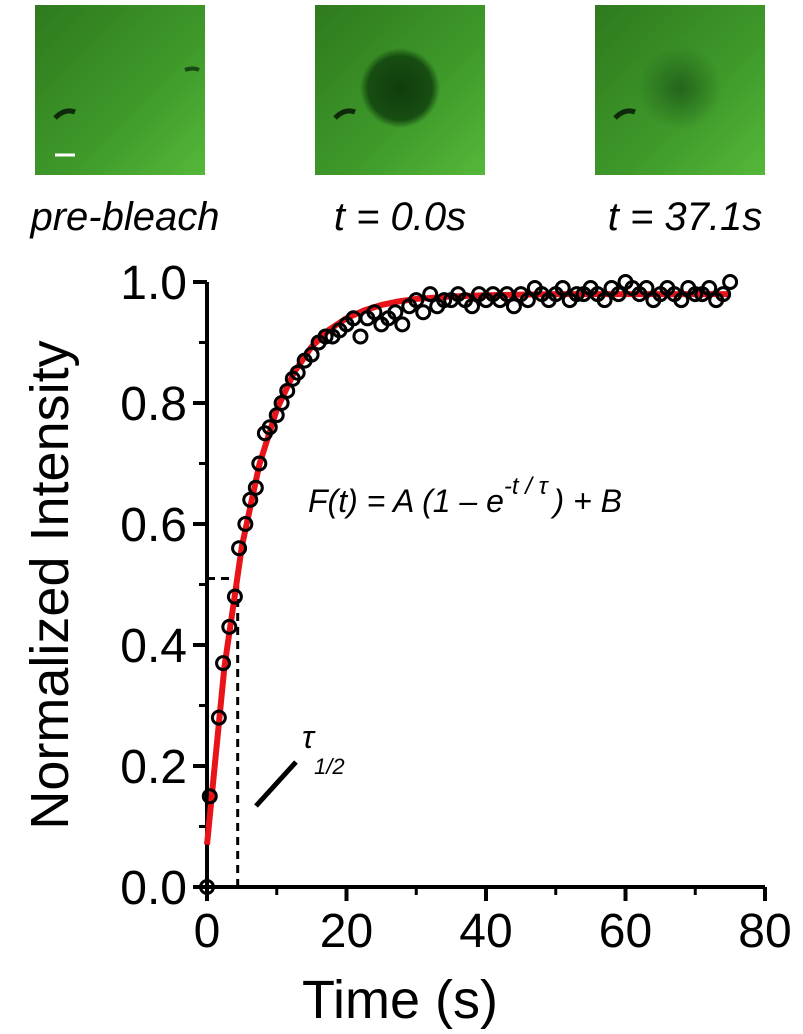  Describe the element at coordinates (625, 931) in the screenshot. I see `x-tick-label: 60` at that location.